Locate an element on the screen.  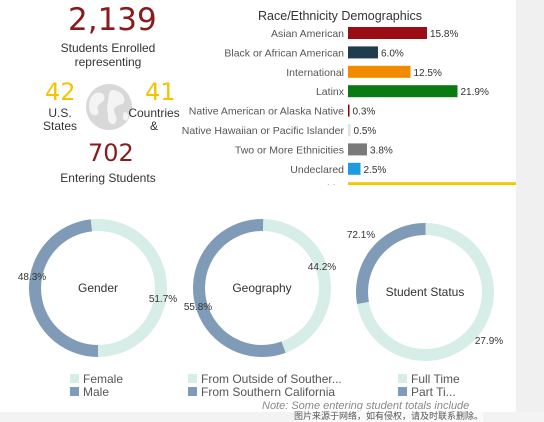
legend-swatch-male is located at coordinates (74, 391).